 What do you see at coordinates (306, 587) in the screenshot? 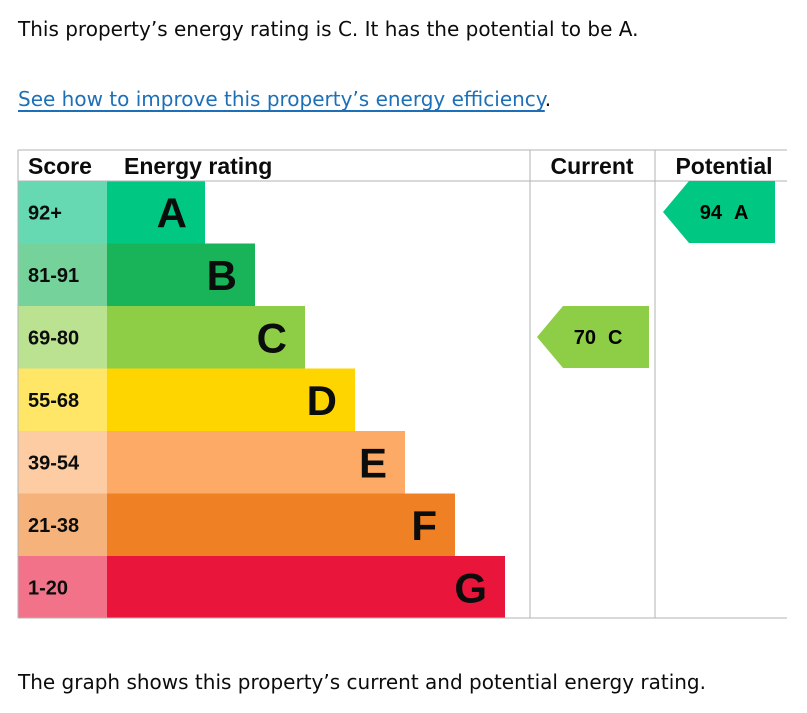
I see `band-bar-g` at bounding box center [306, 587].